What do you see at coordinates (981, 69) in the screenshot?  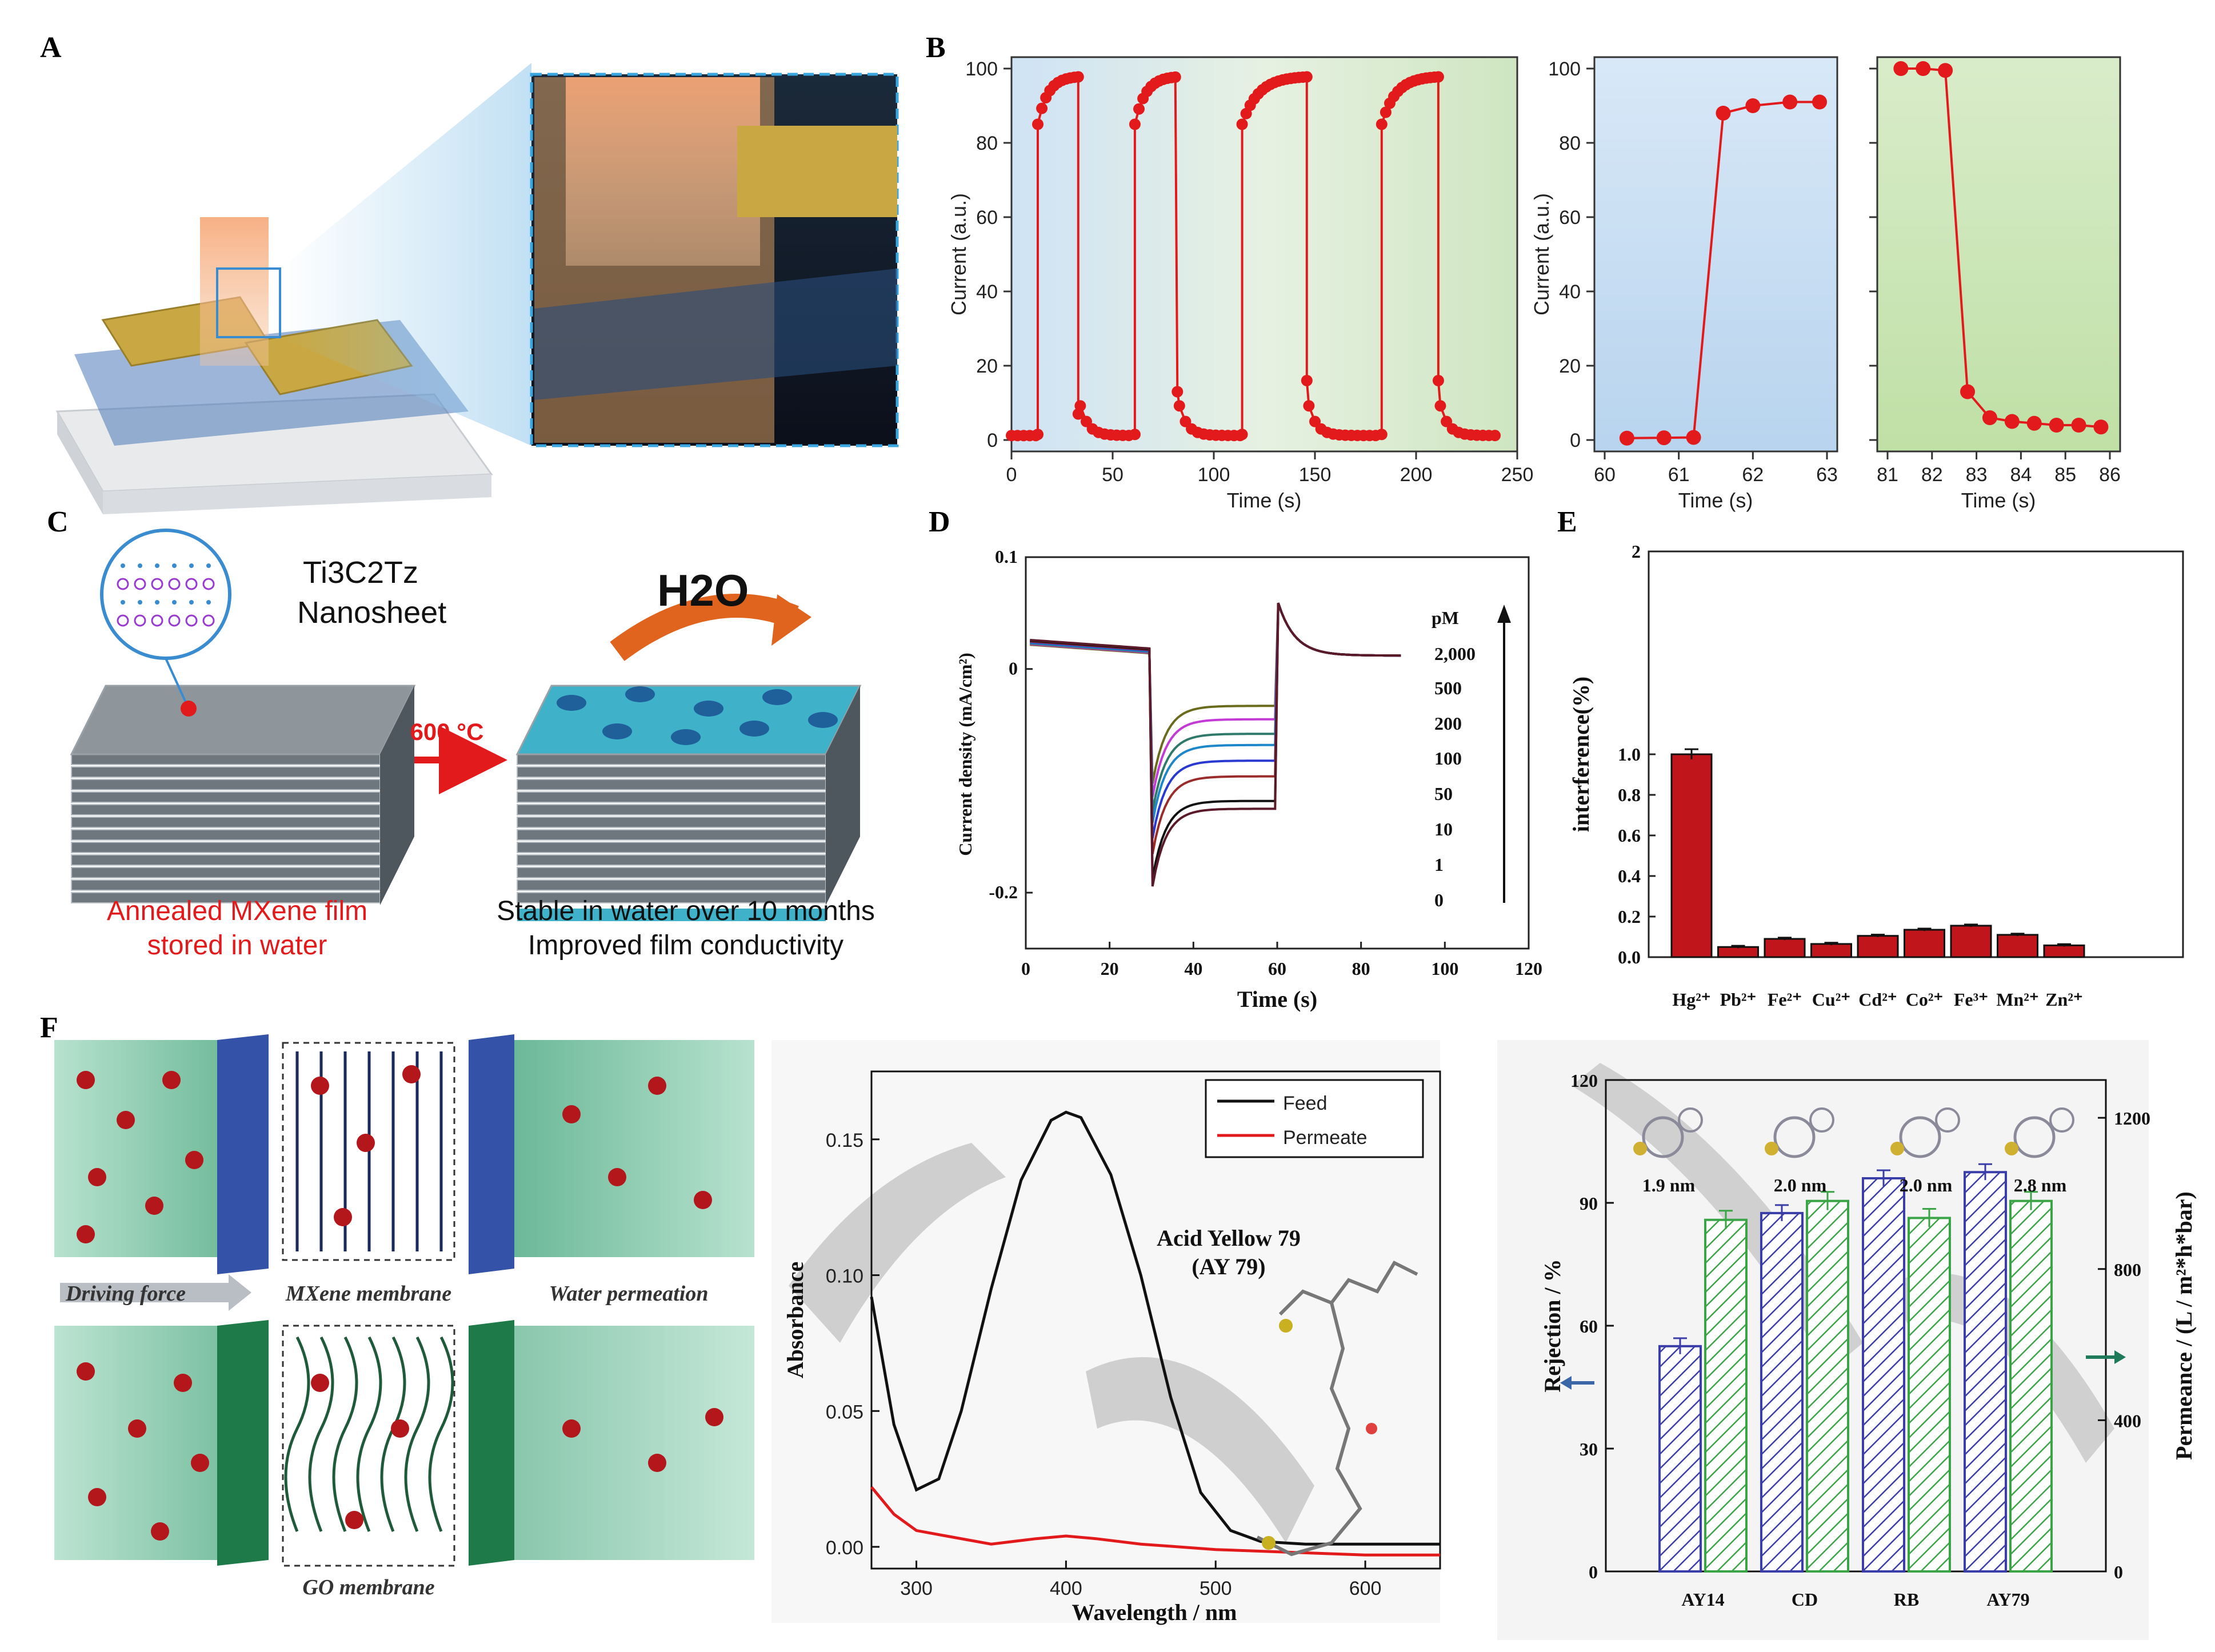 I see `b-main-ytick: 100` at bounding box center [981, 69].